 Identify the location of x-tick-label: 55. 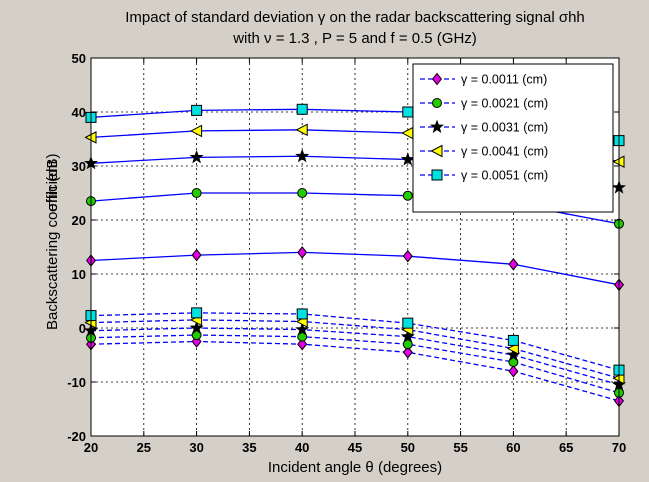
(460, 447).